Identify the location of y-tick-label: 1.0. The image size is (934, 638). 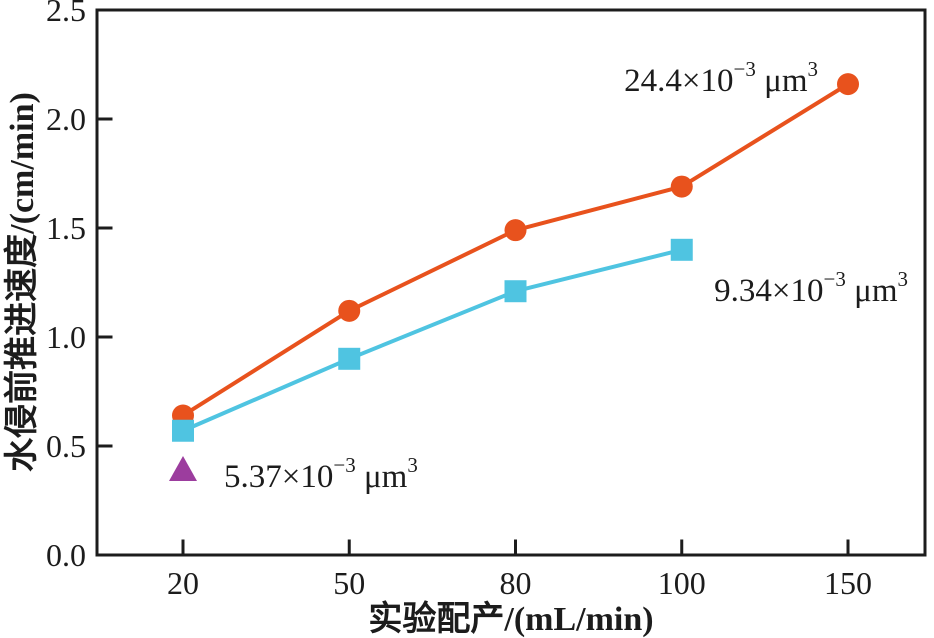
(66, 337).